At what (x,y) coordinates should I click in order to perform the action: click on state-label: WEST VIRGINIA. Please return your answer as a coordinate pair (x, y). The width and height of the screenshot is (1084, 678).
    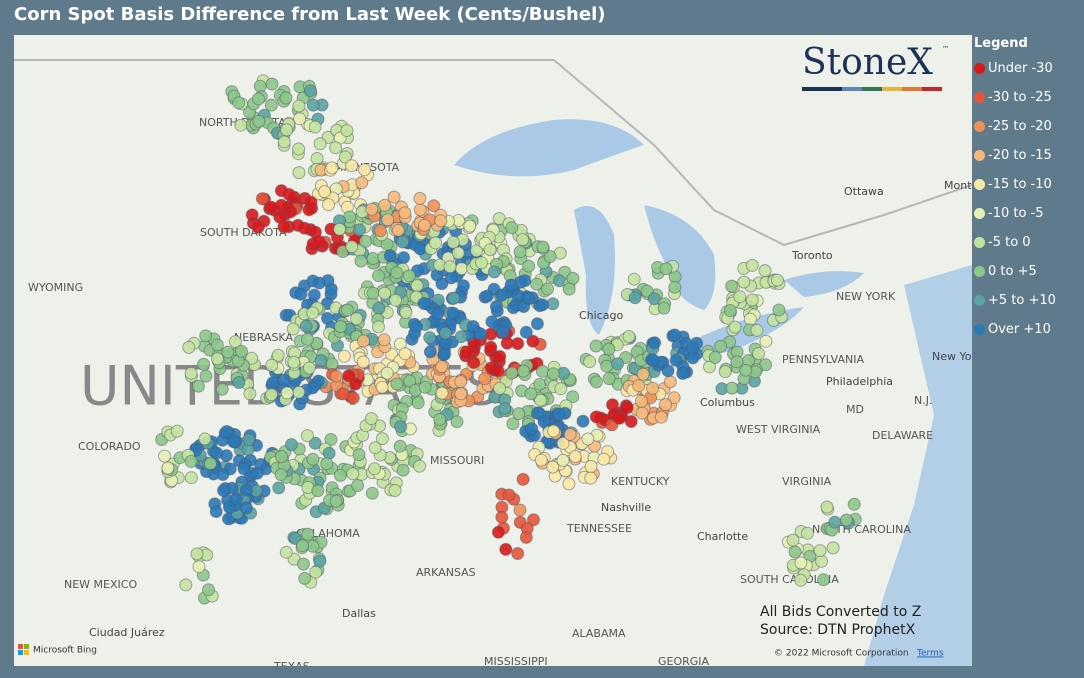
    Looking at the image, I should click on (778, 429).